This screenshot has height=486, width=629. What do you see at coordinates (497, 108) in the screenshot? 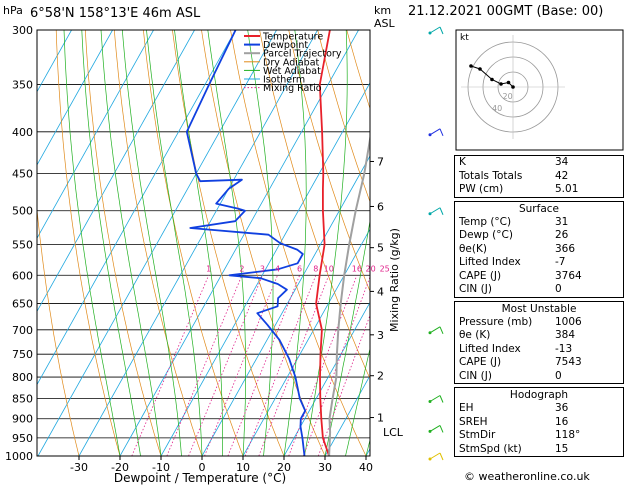
I see `hodograph-ring-label: 40` at bounding box center [497, 108].